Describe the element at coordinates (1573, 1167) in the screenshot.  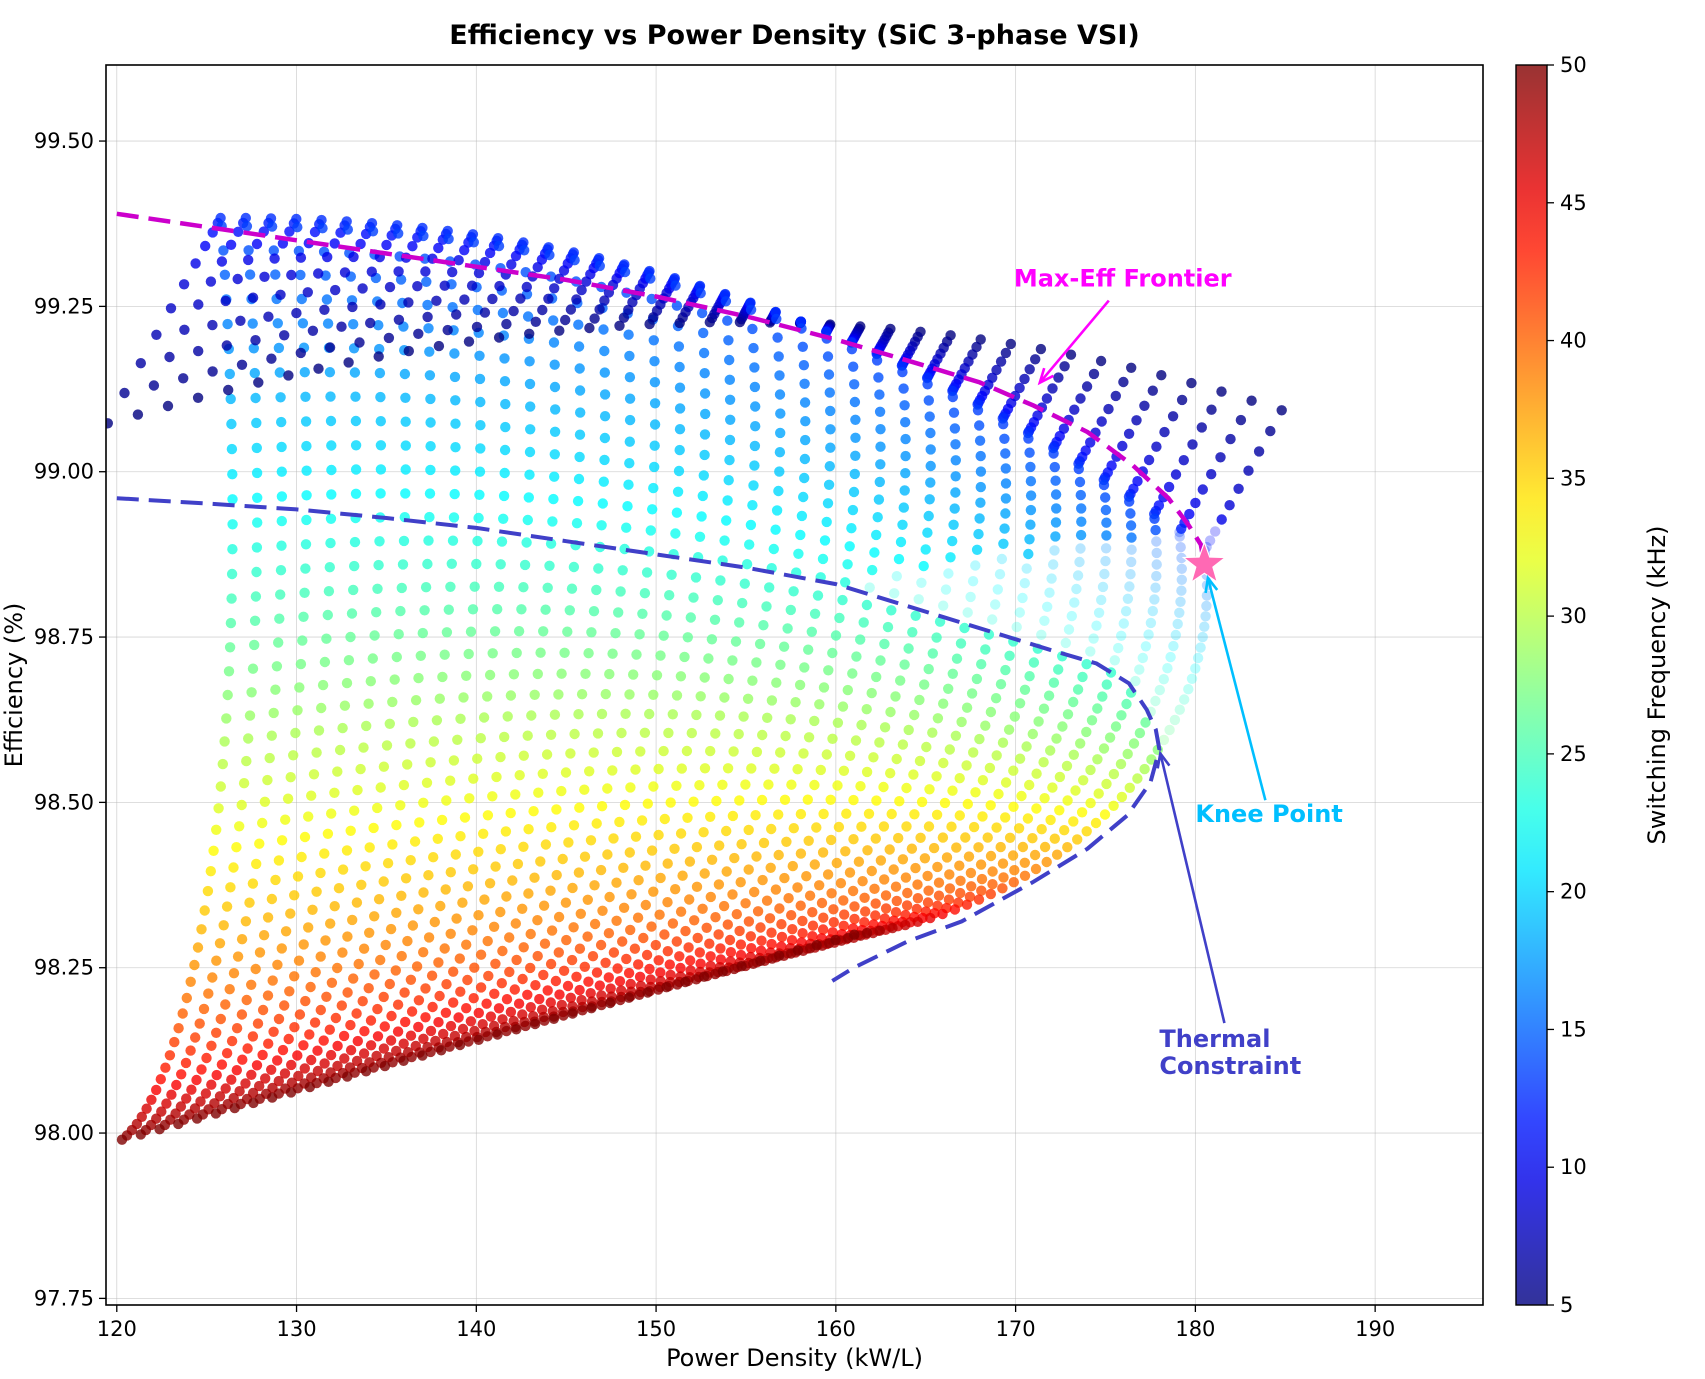
I see `colorbar-tick-label: 10` at that location.